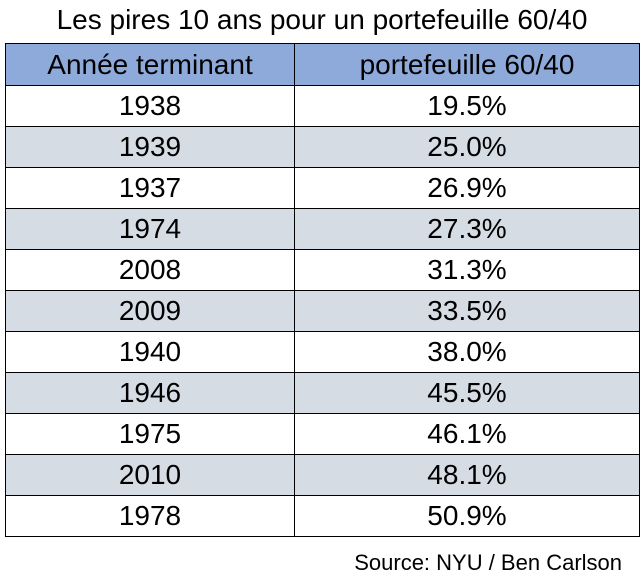  I want to click on return-cell: 31.3%, so click(467, 270).